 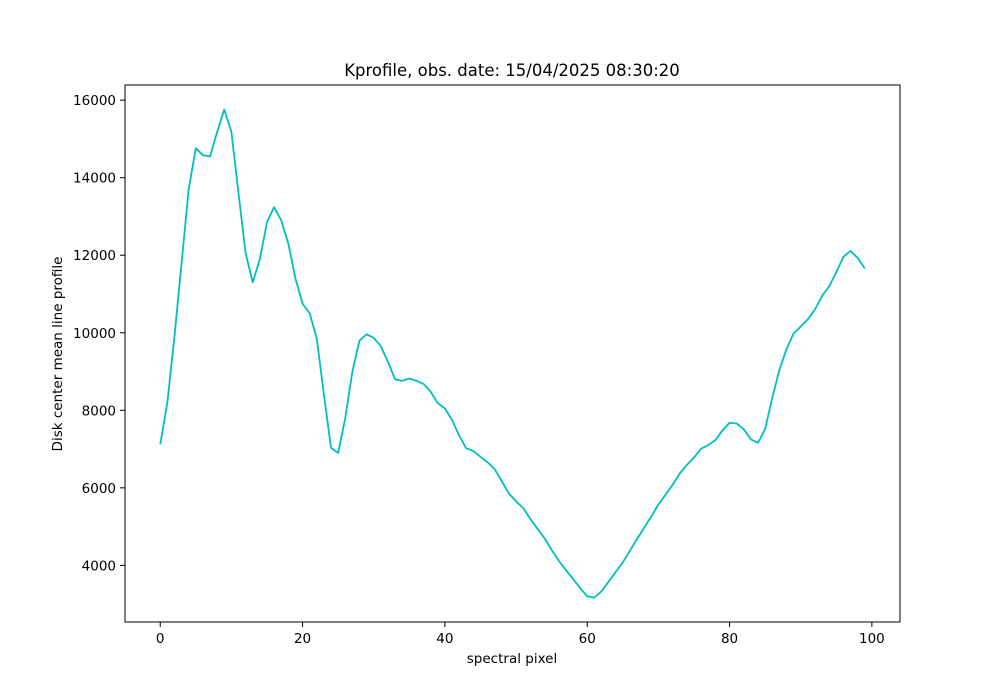 What do you see at coordinates (512, 659) in the screenshot?
I see `x-axis-label: spectral pixel` at bounding box center [512, 659].